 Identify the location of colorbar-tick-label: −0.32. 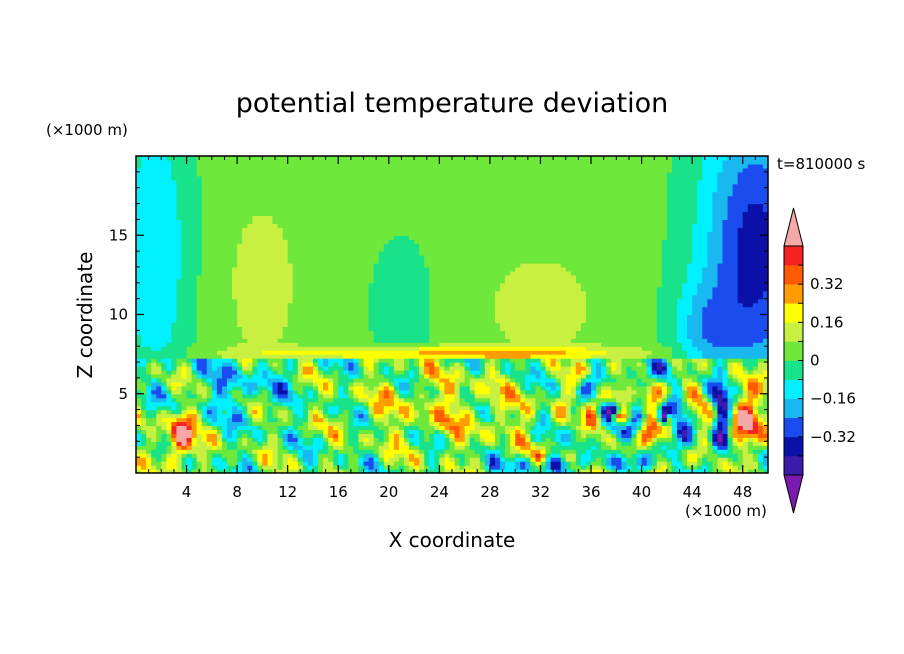
(833, 437).